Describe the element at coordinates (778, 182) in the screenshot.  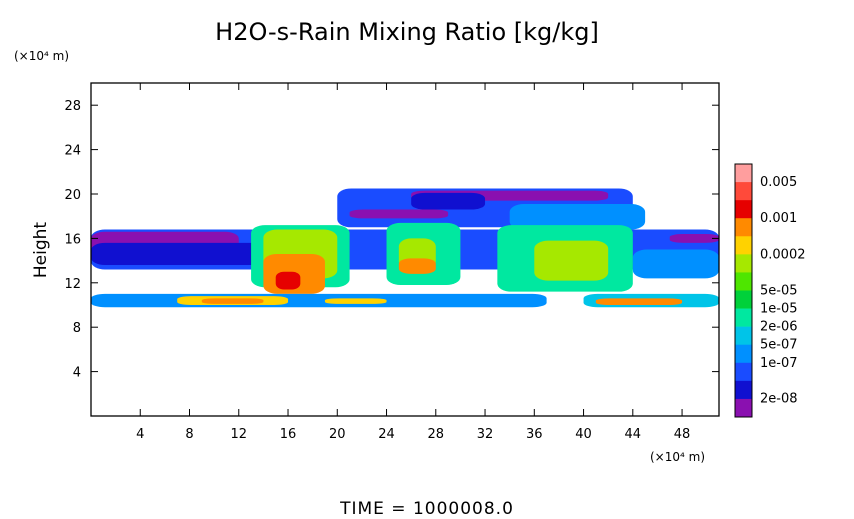
I see `colorbar-label: 0.005` at that location.